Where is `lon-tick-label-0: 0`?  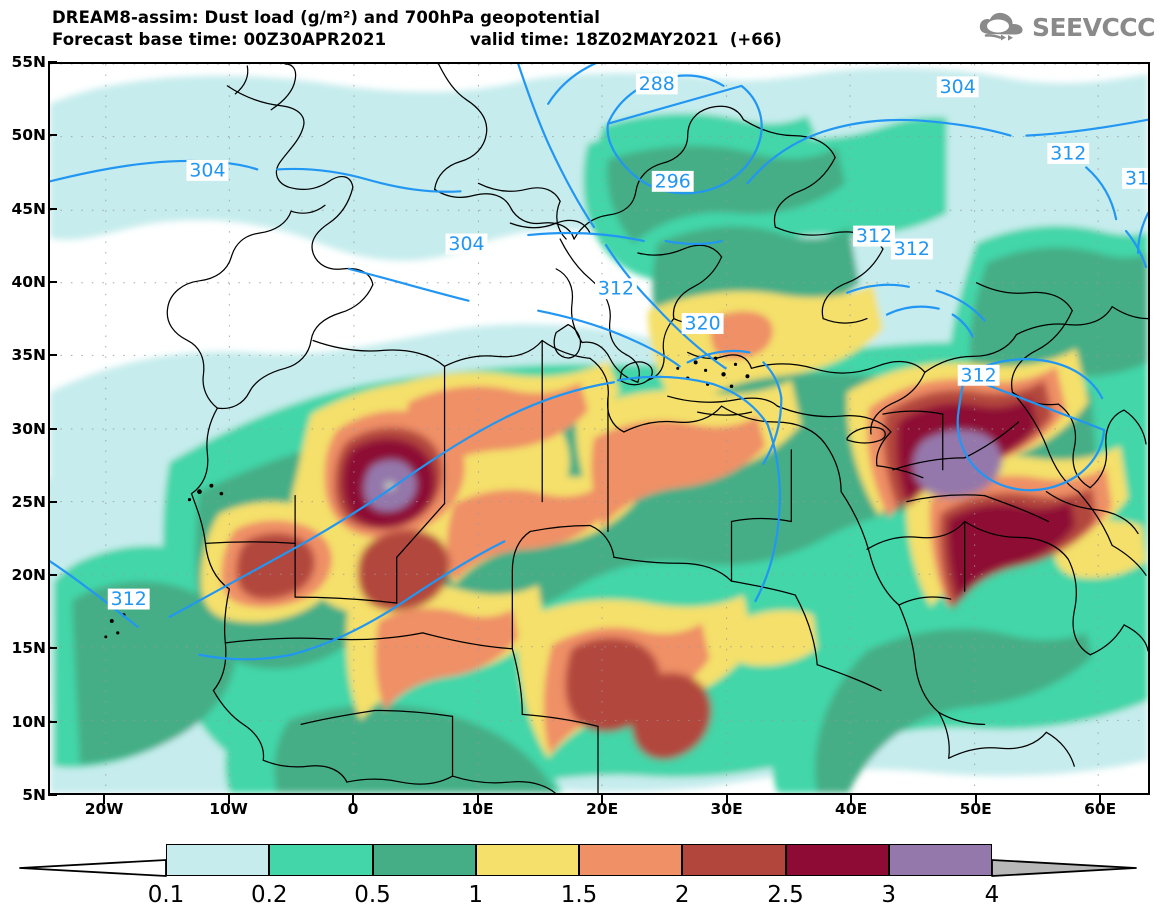 lon-tick-label-0: 0 is located at coordinates (353, 809).